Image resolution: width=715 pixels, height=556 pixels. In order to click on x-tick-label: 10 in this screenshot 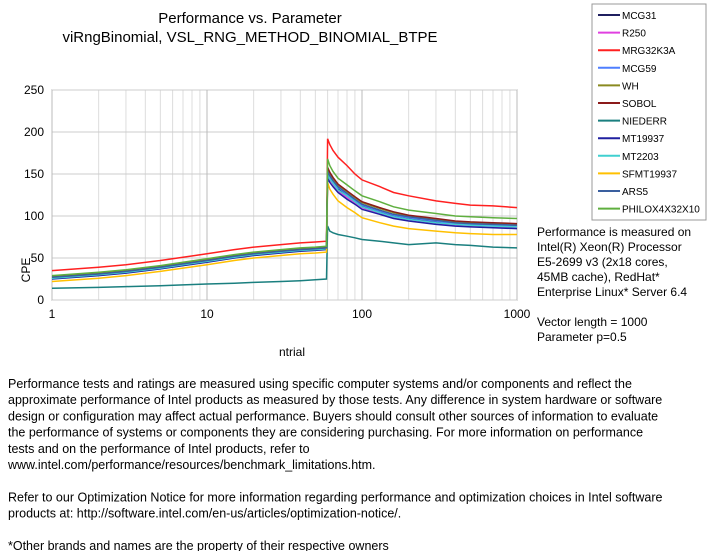, I will do `click(207, 314)`.